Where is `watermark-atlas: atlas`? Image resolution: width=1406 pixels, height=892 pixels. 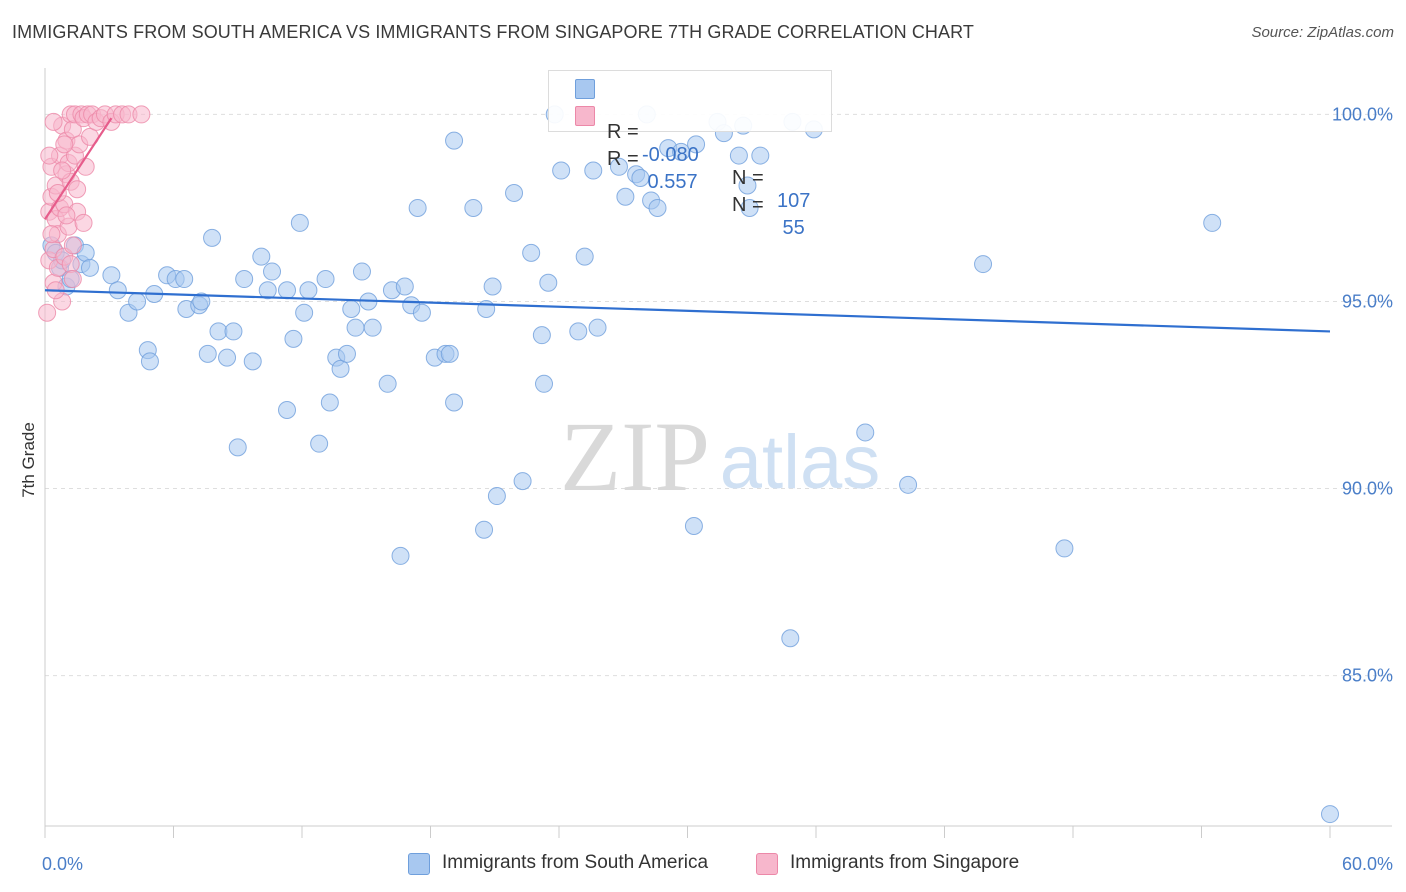 watermark-atlas: atlas is located at coordinates (800, 462).